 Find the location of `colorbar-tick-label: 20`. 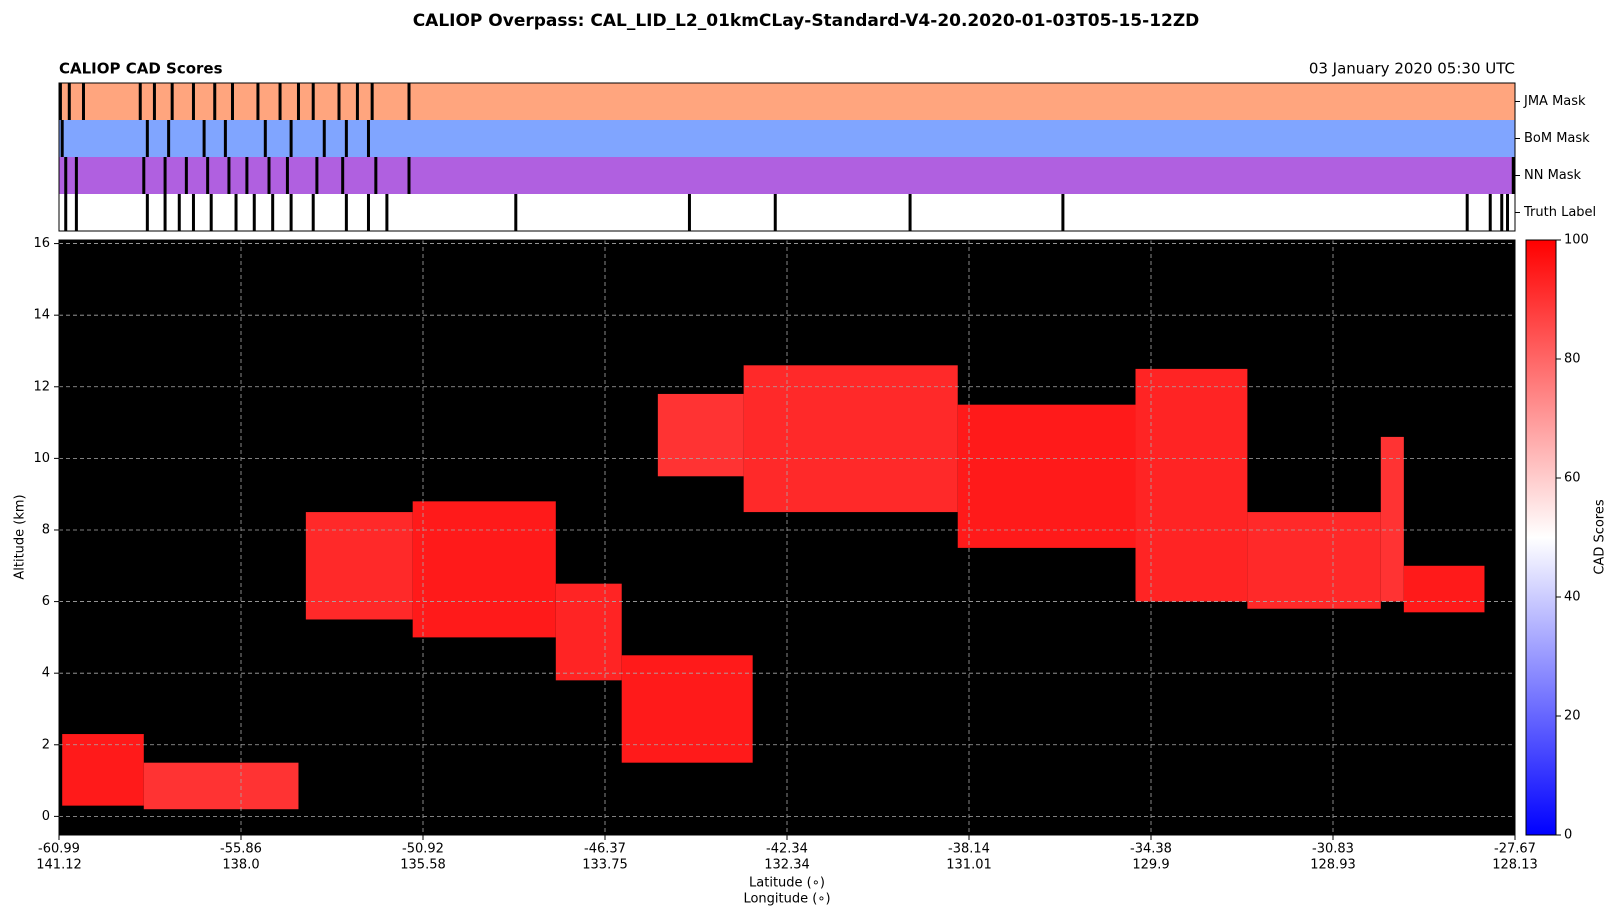

colorbar-tick-label: 20 is located at coordinates (1572, 716).